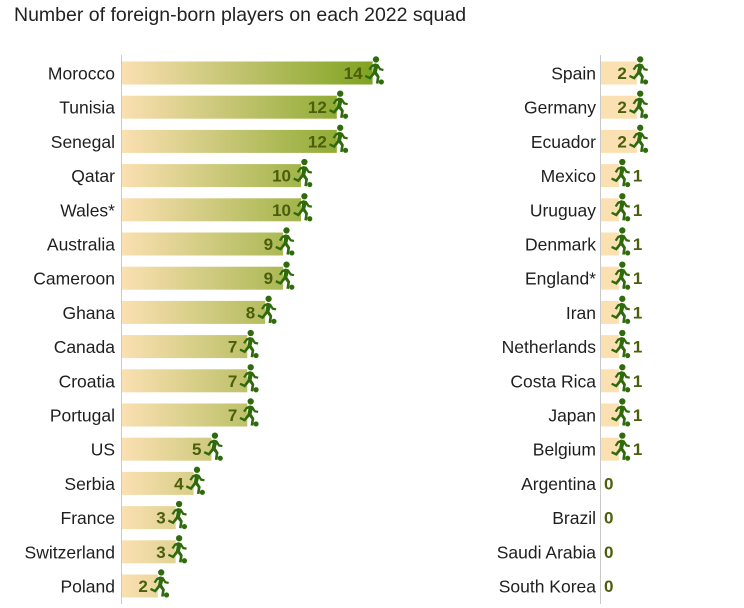 This screenshot has width=744, height=608. Describe the element at coordinates (637, 449) in the screenshot. I see `right-value-label-belgium: 1` at that location.